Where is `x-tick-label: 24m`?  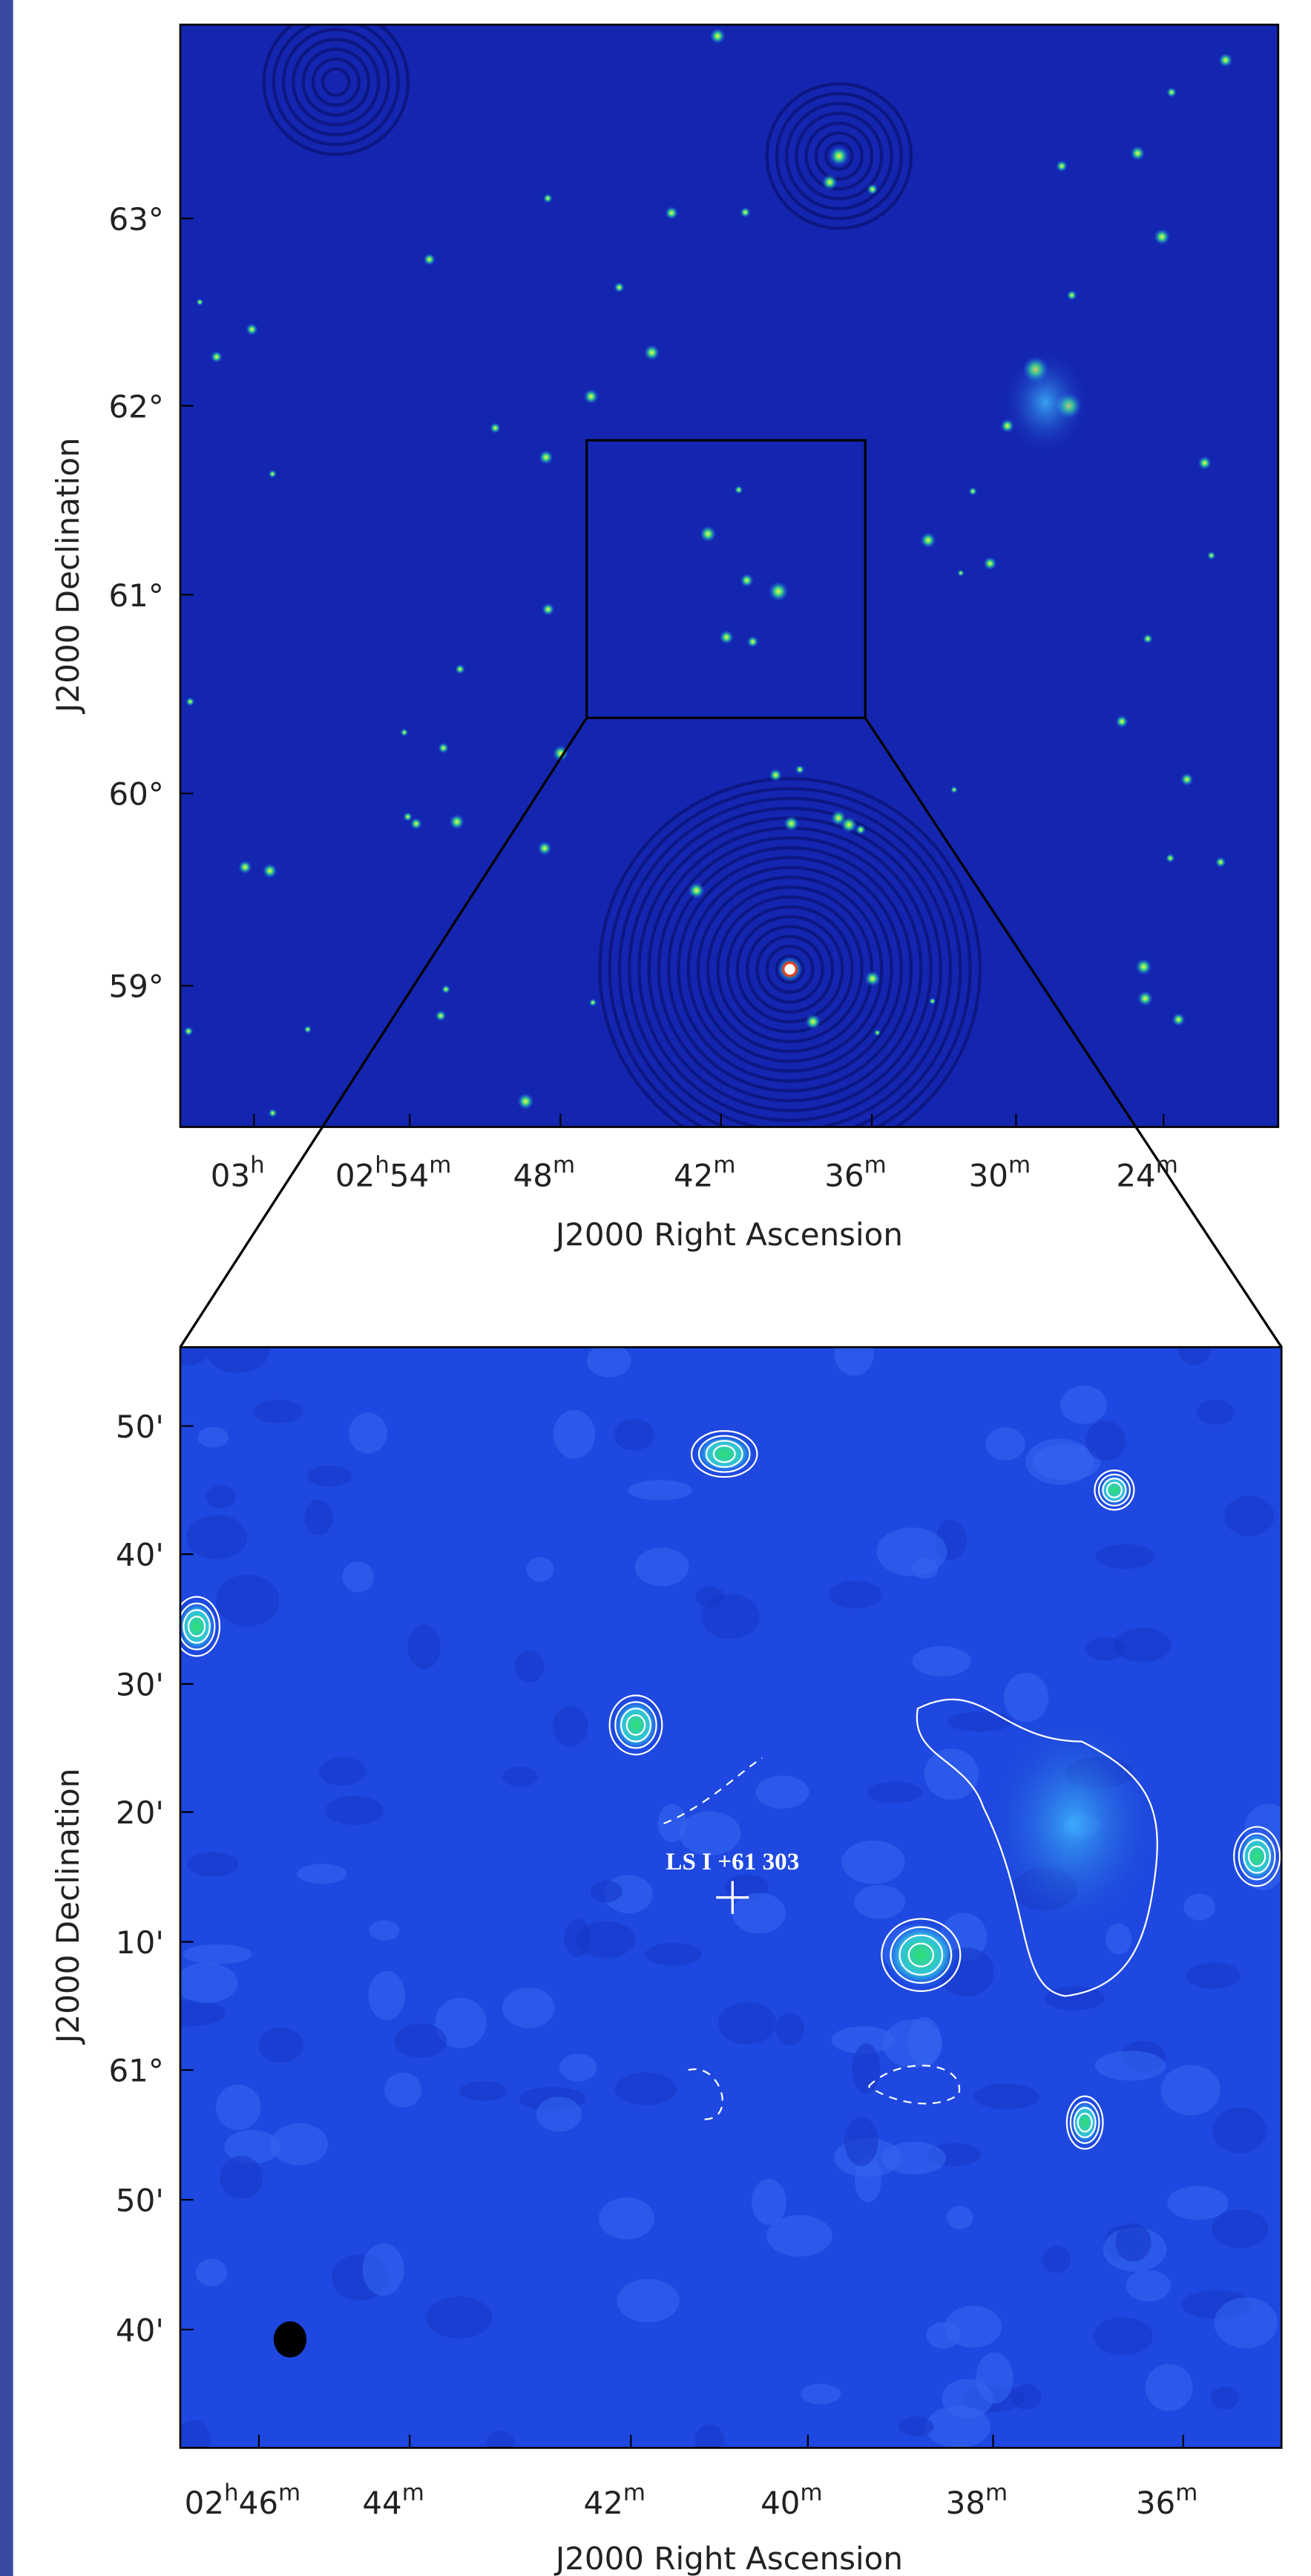
x-tick-label: 24m is located at coordinates (1147, 1172).